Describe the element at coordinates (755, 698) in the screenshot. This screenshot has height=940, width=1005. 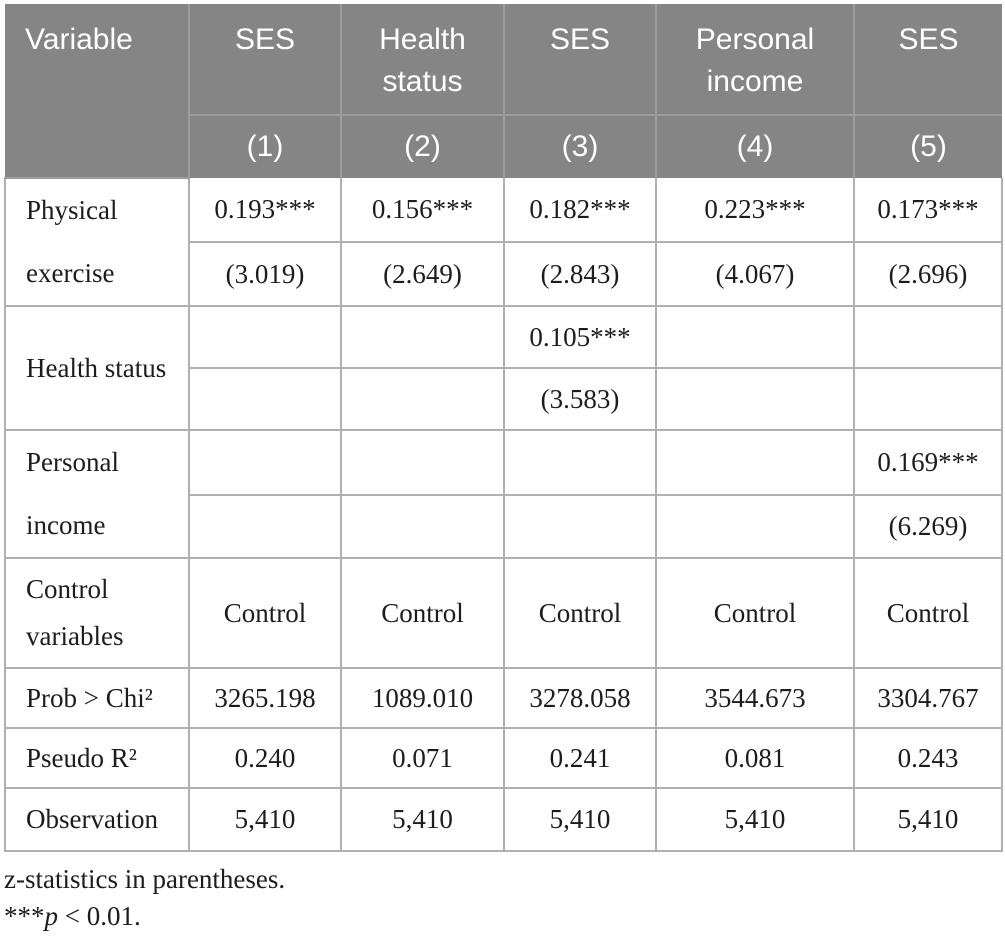
I see `cell-prob-4: 3544.673` at that location.